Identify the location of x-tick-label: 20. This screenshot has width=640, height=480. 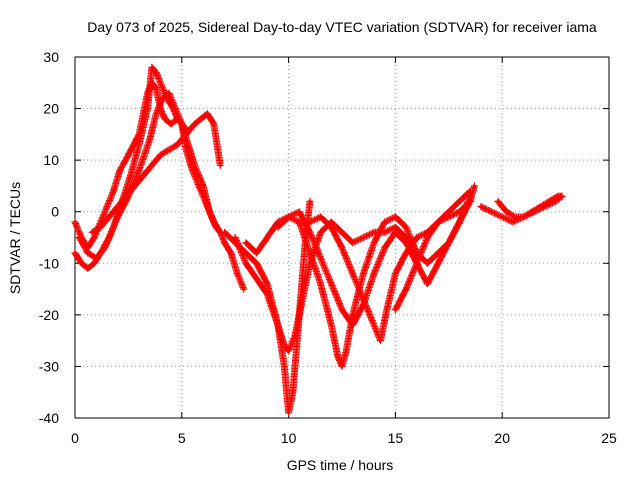
(502, 438).